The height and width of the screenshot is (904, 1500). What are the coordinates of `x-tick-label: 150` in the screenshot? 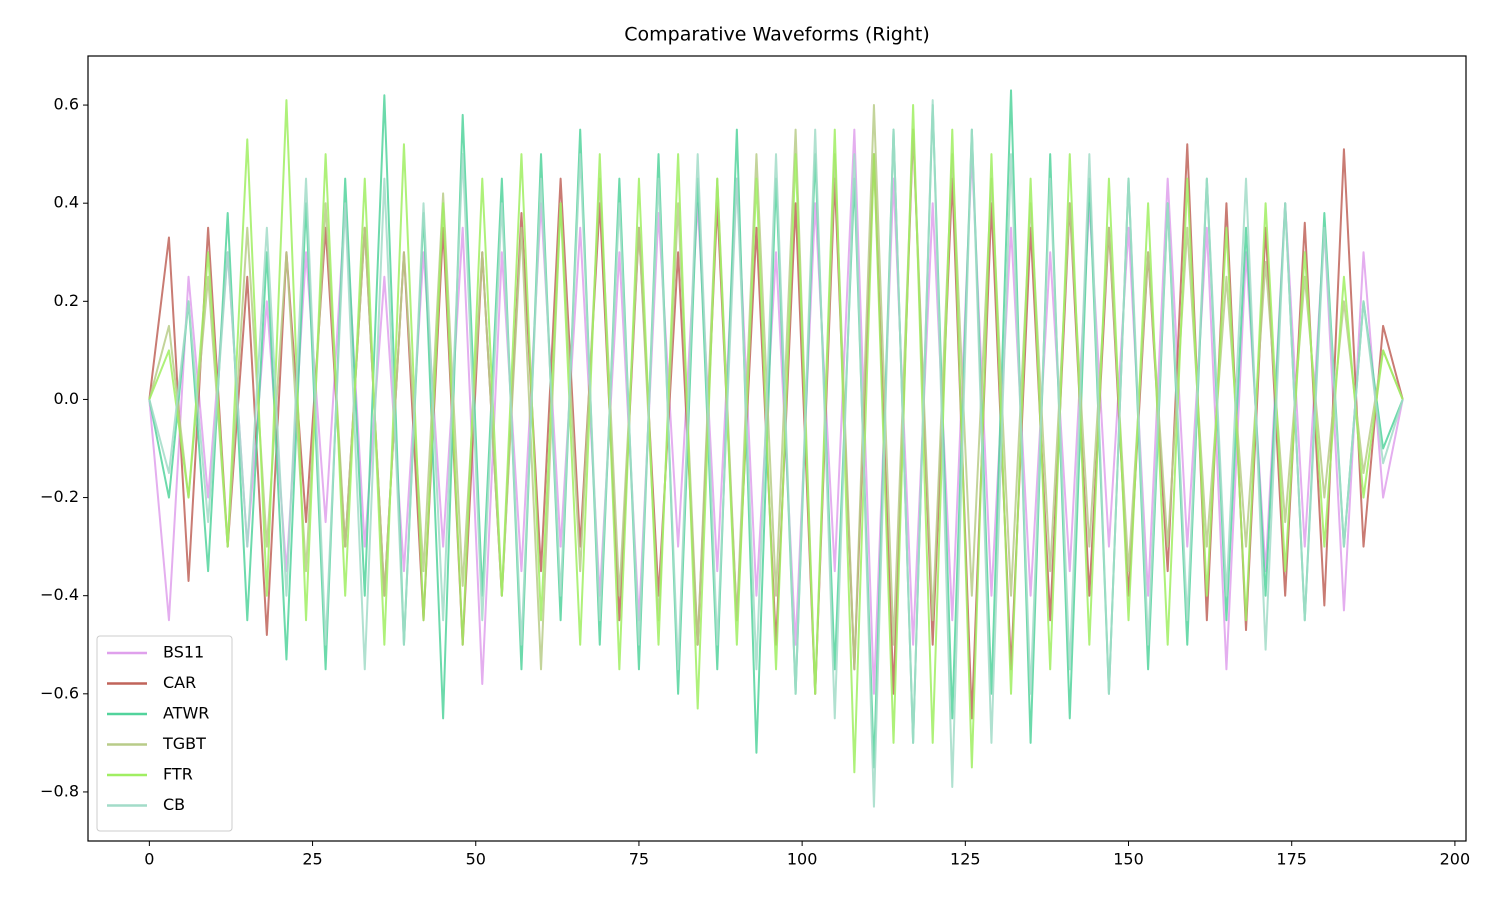 It's located at (1128, 859).